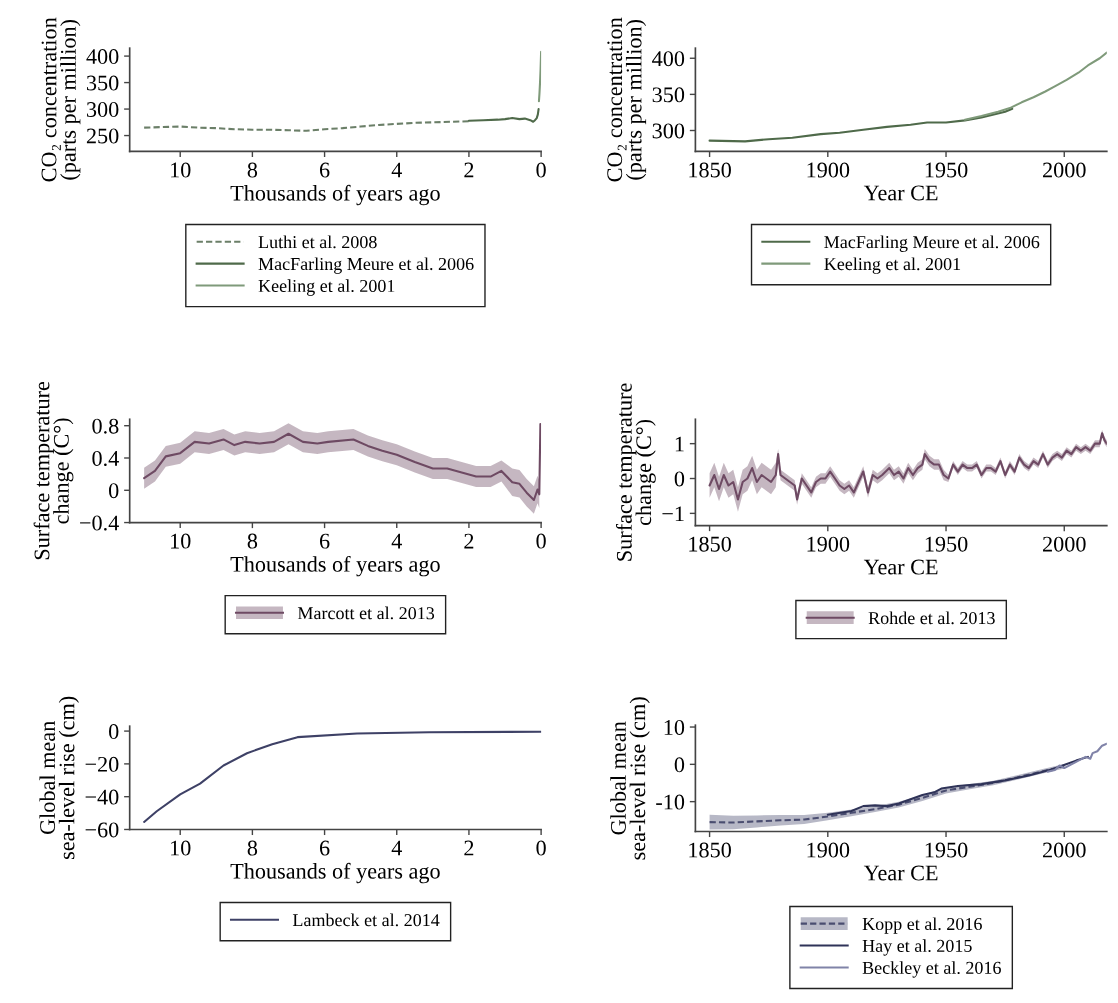 The image size is (1118, 1003). I want to click on y-tick-label: 0.8, so click(105, 426).